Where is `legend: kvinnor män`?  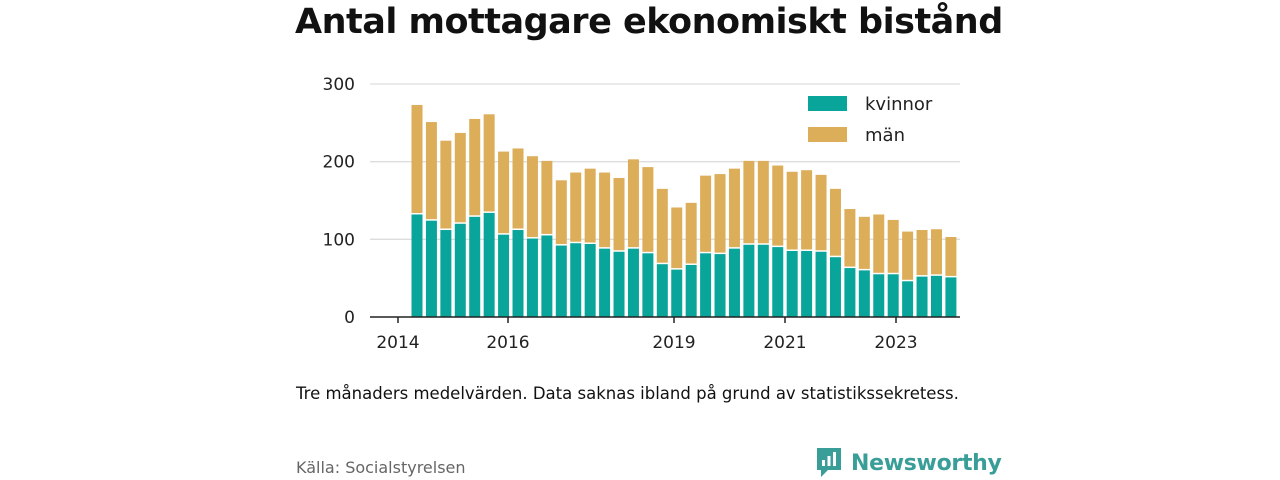
legend: kvinnor män is located at coordinates (870, 120).